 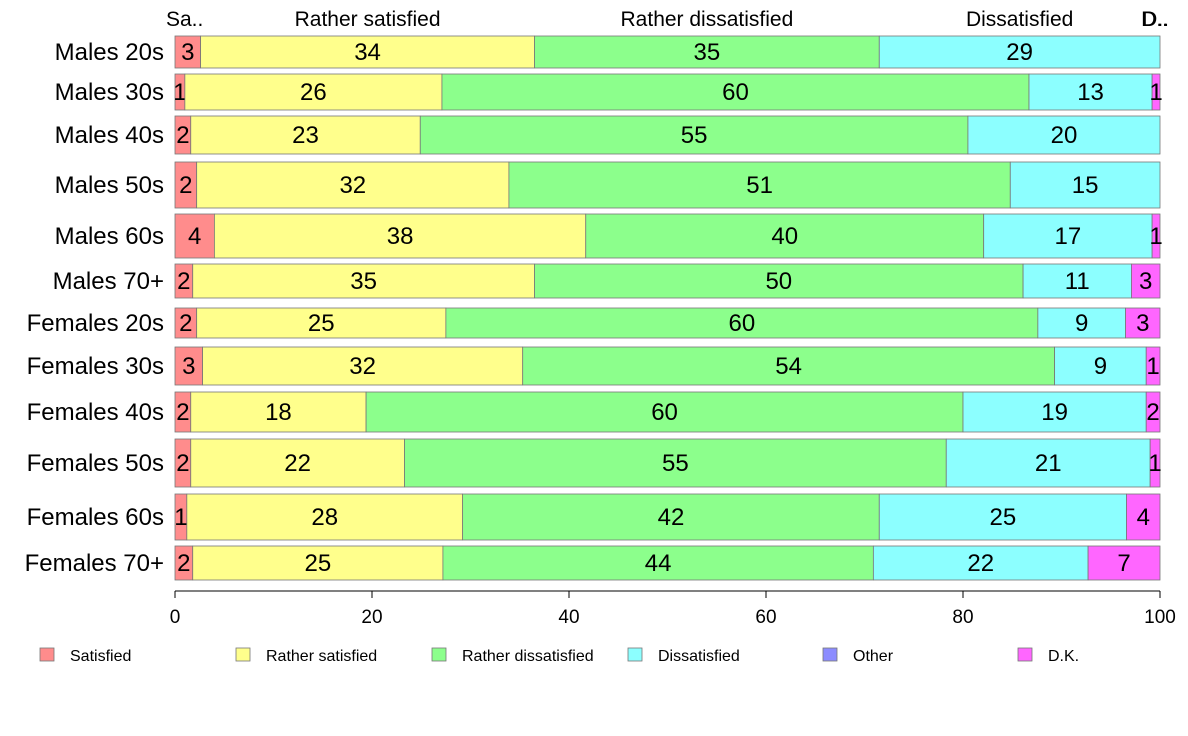 I want to click on bar-females-50s-rather-satisfied, so click(x=297, y=463).